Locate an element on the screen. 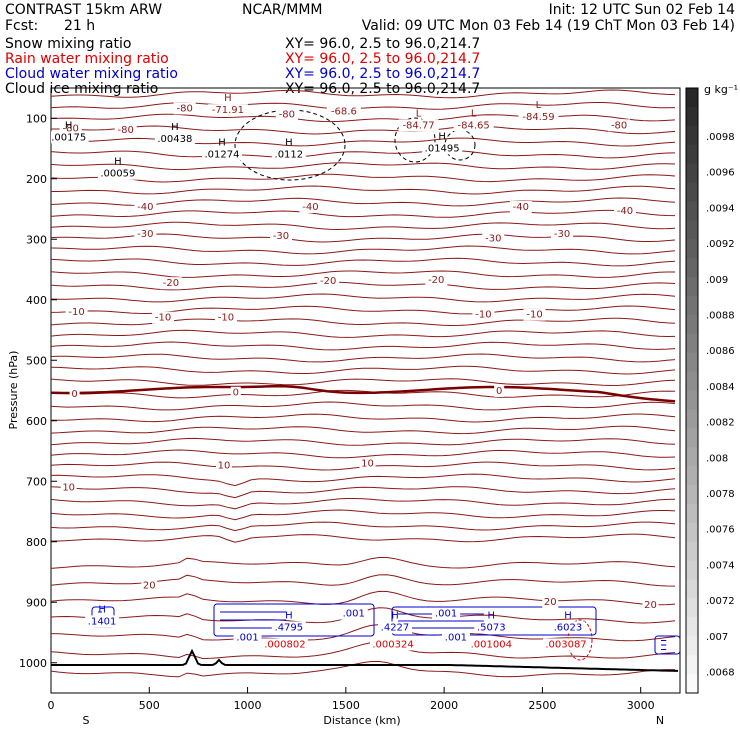 This screenshot has height=740, width=740. isotherm-label: -40 is located at coordinates (310, 207).